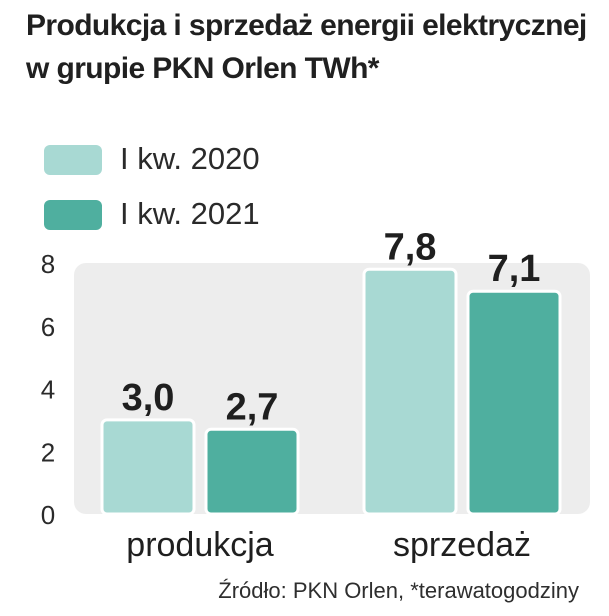 The image size is (609, 616). What do you see at coordinates (190, 158) in the screenshot?
I see `legend-label-2020: I kw. 2020` at bounding box center [190, 158].